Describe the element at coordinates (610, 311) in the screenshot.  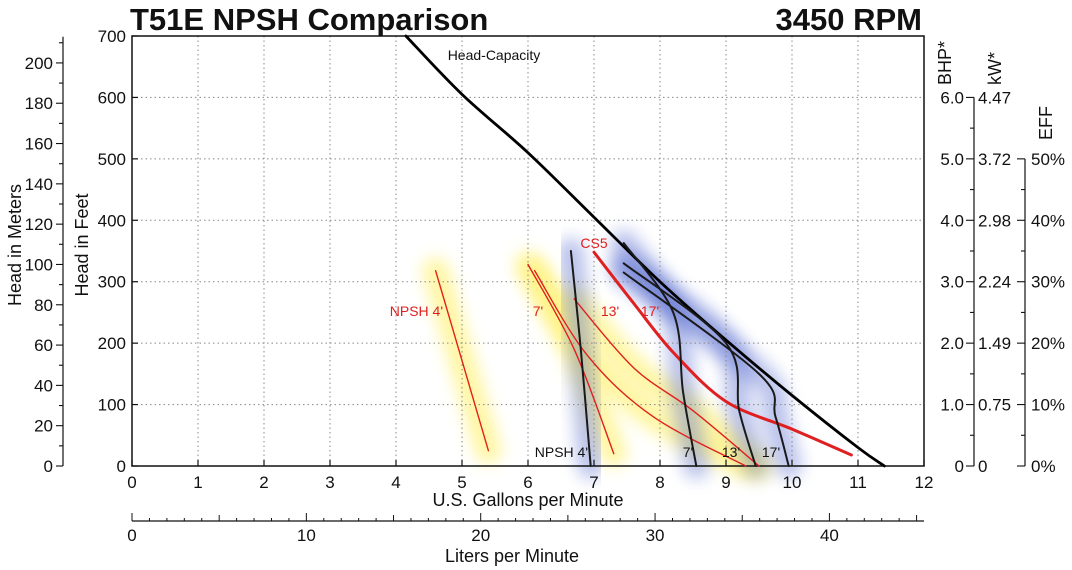
I see `series-4-label: 13'` at that location.